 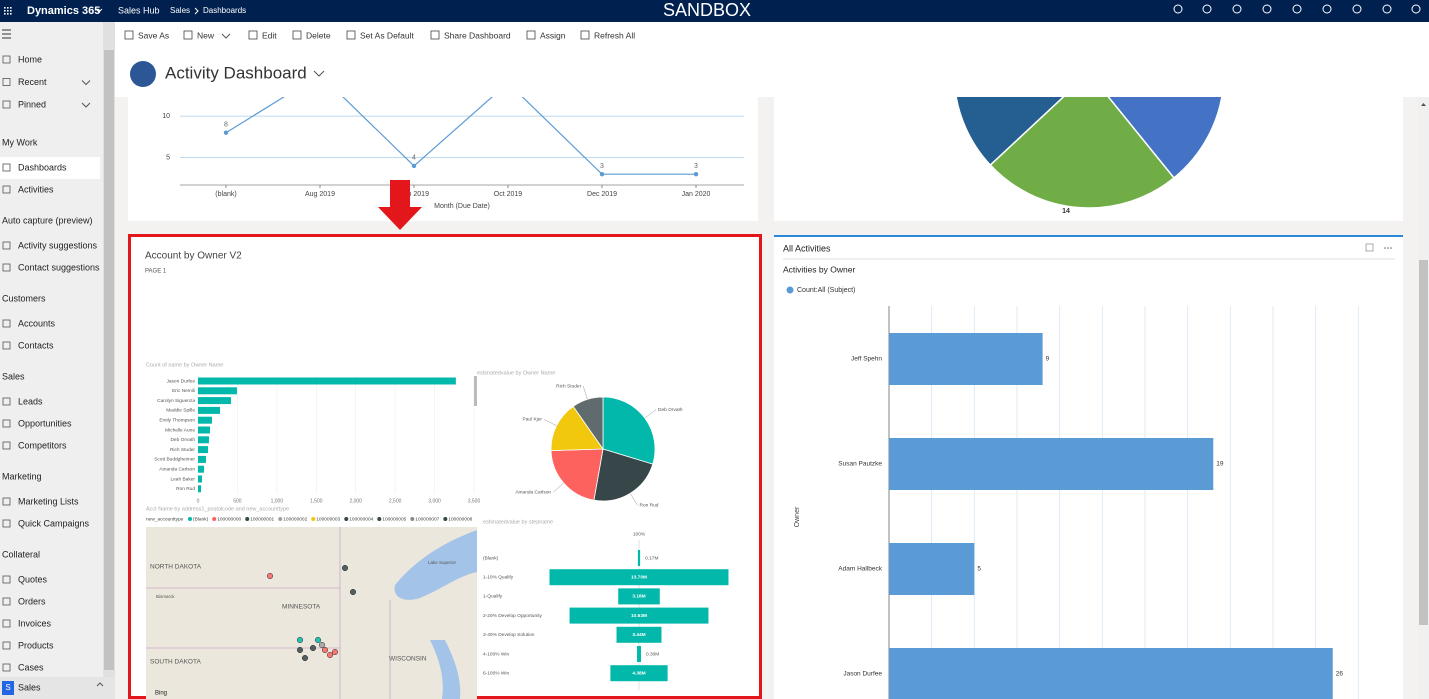 What do you see at coordinates (387, 35) in the screenshot?
I see `command: Set As Default` at bounding box center [387, 35].